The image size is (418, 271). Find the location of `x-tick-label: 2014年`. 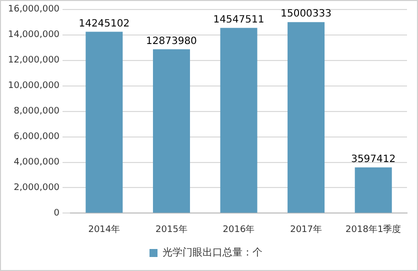

x-tick-label: 2014年 is located at coordinates (104, 229).